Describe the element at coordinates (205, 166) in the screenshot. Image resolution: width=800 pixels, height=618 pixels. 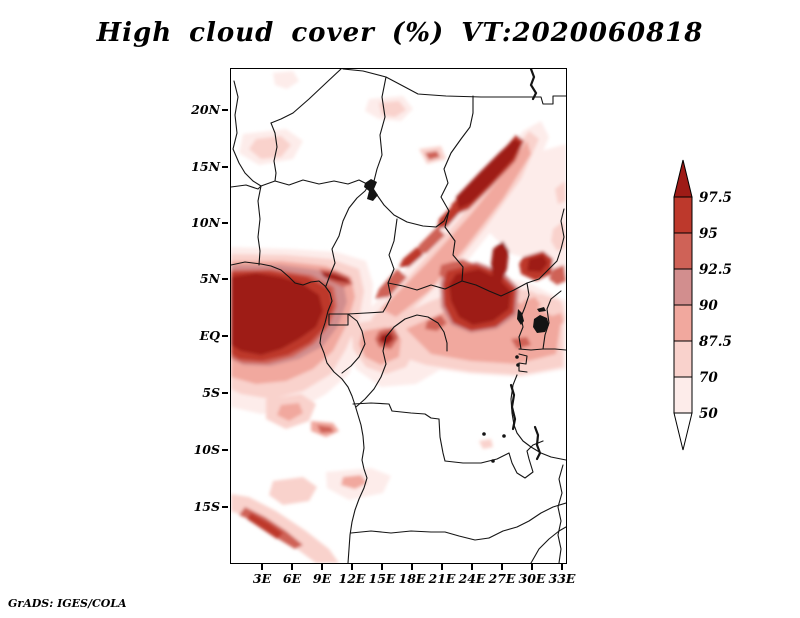
I see `y-axis-tick-label: 15N` at that location.